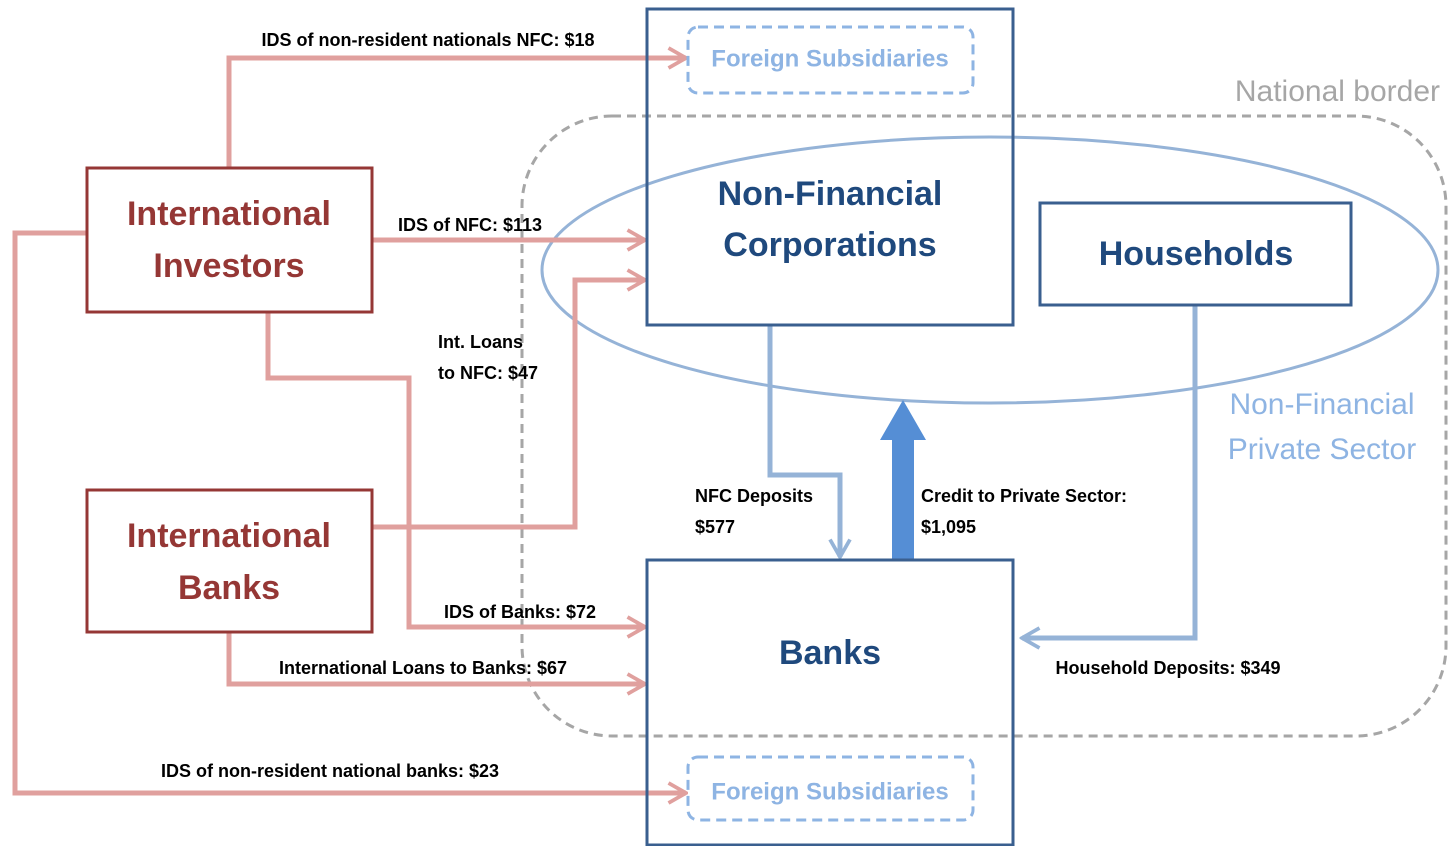  I want to click on edge-label: IDS of NFC: $113, so click(470, 225).